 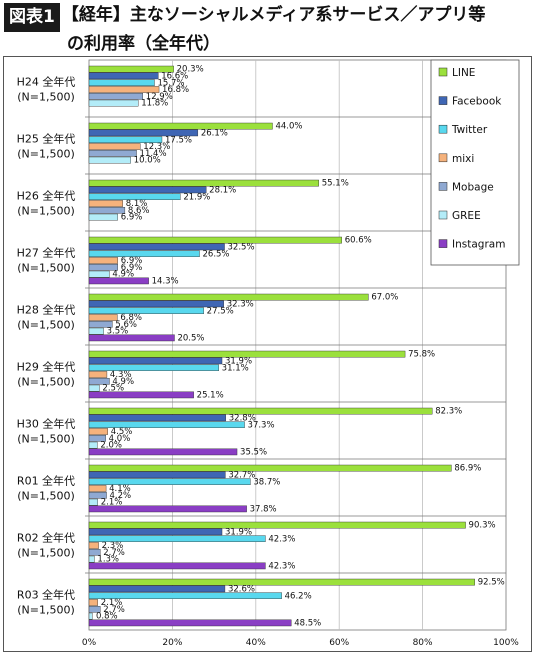 What do you see at coordinates (288, 127) in the screenshot?
I see `value-label: 44.0%` at bounding box center [288, 127].